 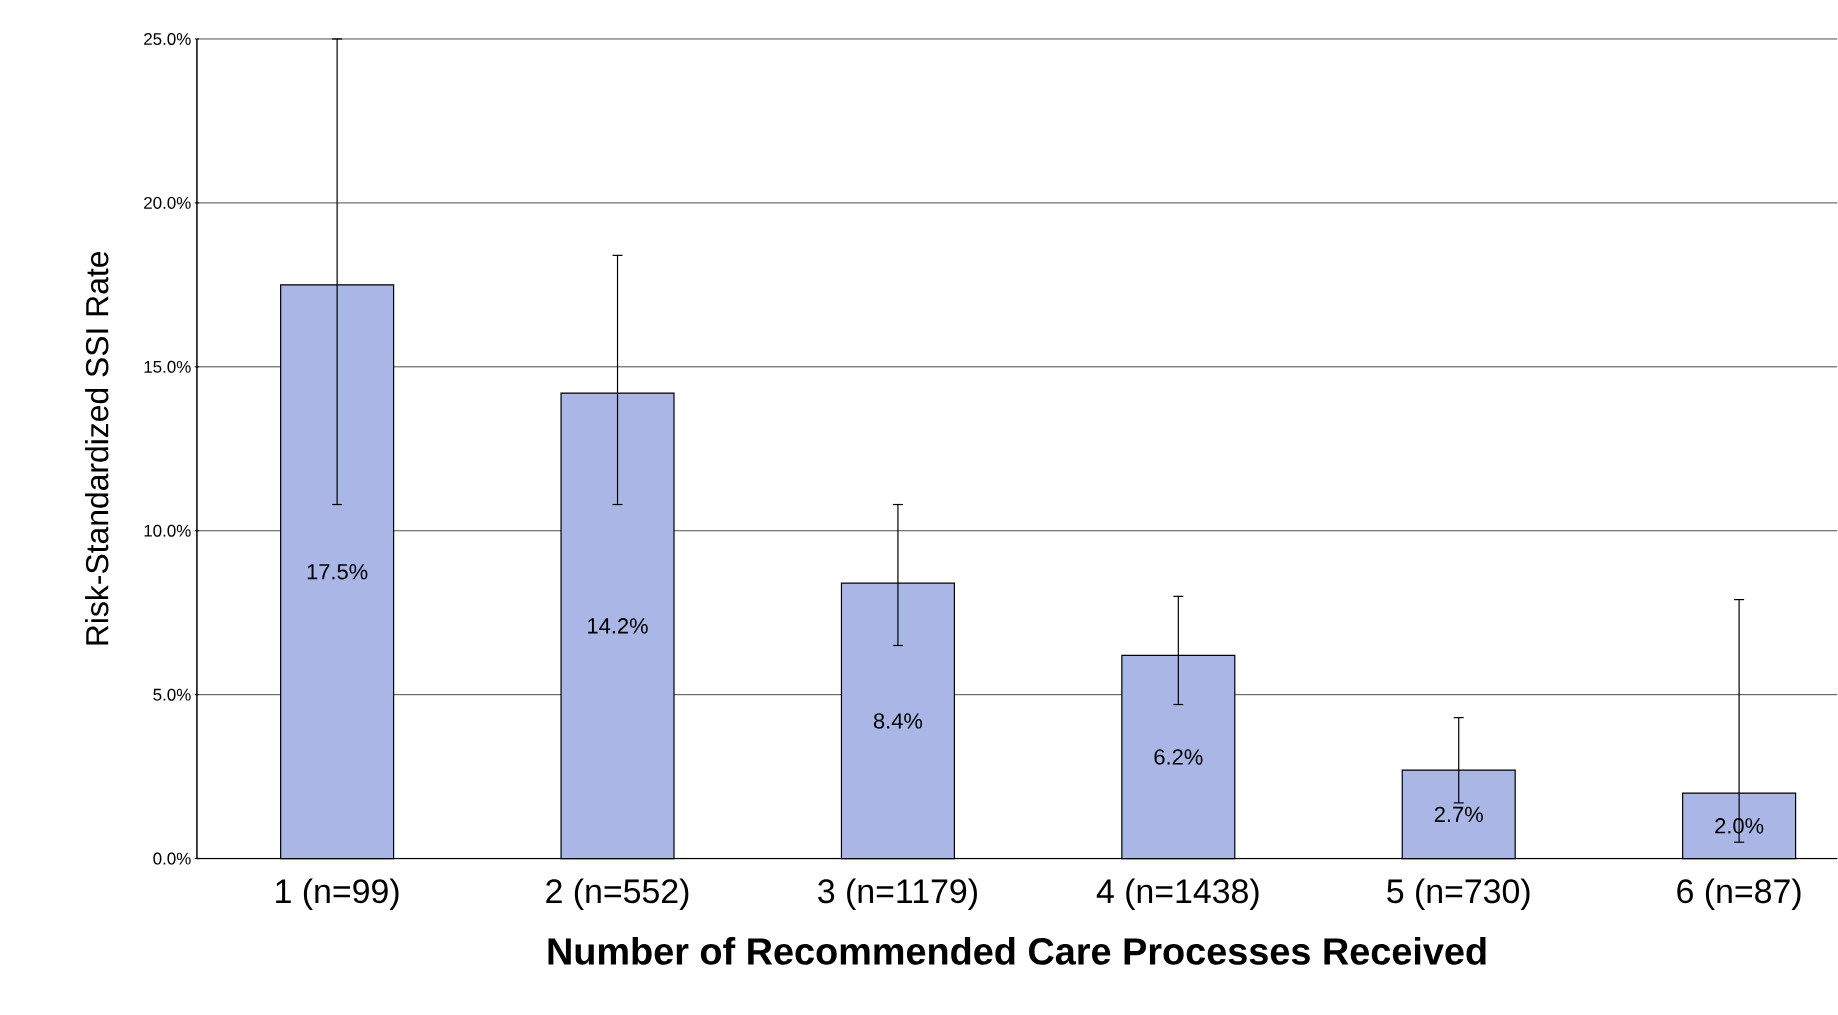 What do you see at coordinates (1458, 814) in the screenshot?
I see `data-label: 2.7%` at bounding box center [1458, 814].